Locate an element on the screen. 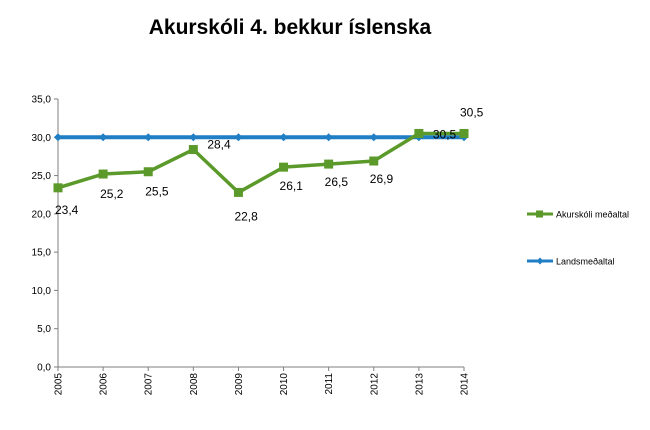  y-tick-label: 10,0 is located at coordinates (42, 291).